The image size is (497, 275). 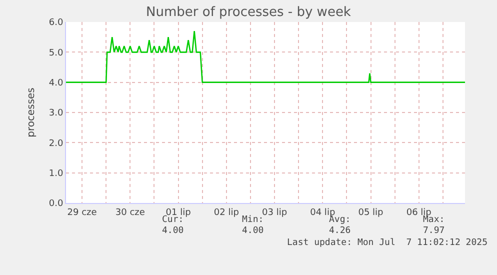 I want to click on text: Avg:, so click(x=340, y=220).